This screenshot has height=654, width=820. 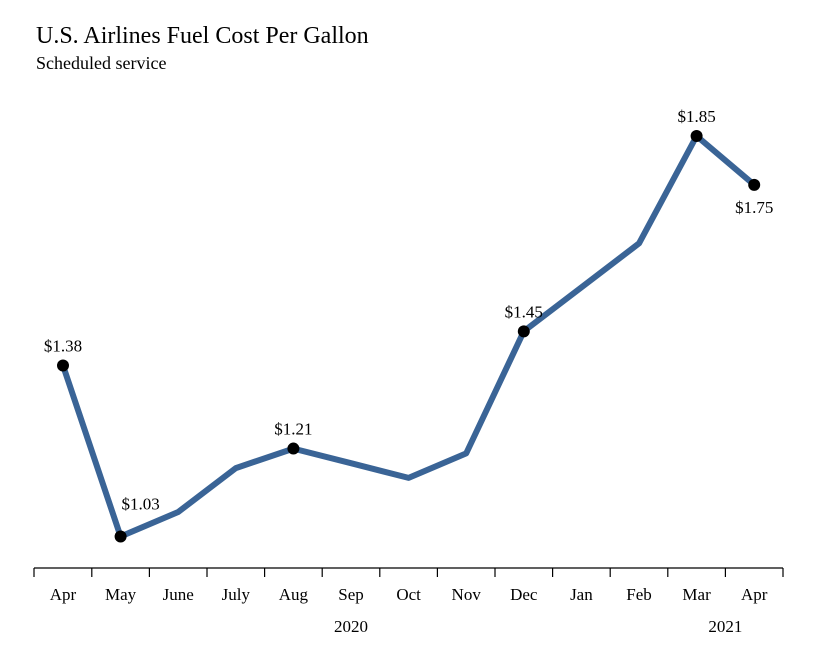 I want to click on x-tick-label: Oct, so click(x=408, y=594).